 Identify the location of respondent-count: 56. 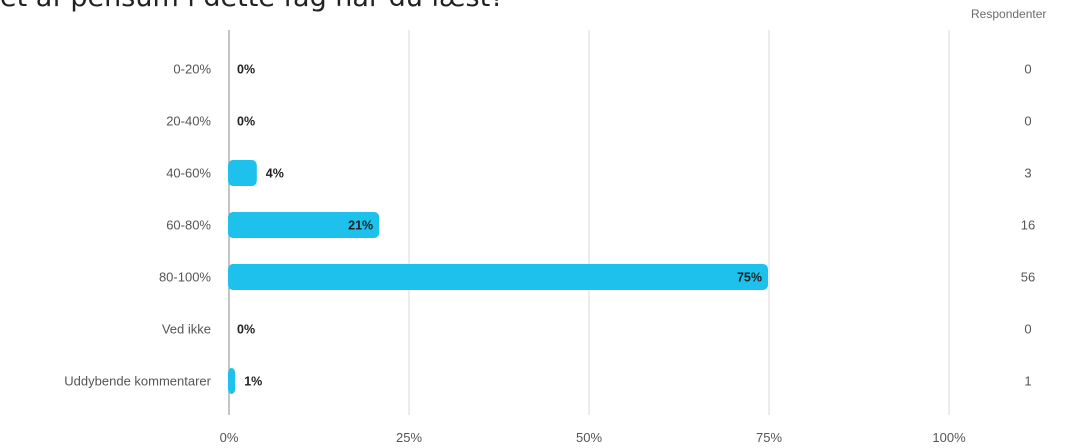
(1028, 277).